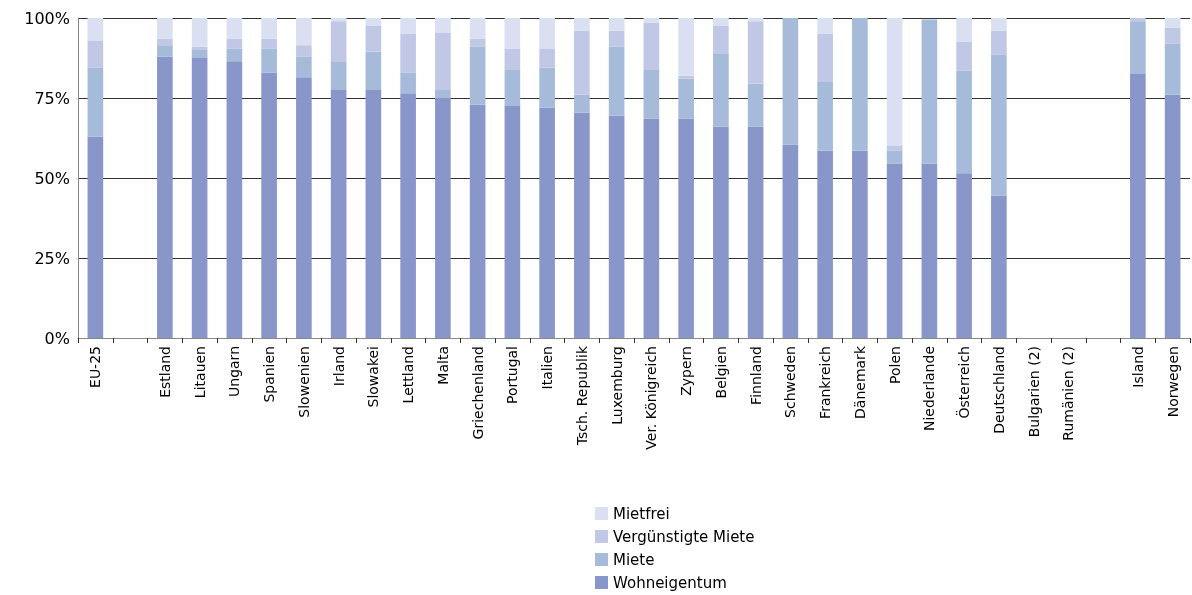 This screenshot has height=595, width=1192. I want to click on x-tick-label: Norwegen, so click(1172, 382).